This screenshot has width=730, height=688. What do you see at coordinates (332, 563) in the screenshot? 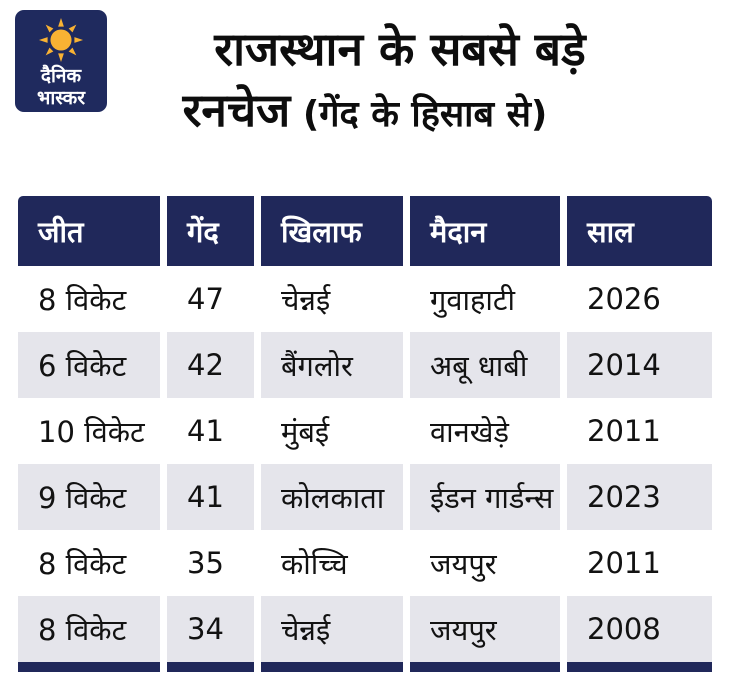
I see `cell-against: कोच्चि` at bounding box center [332, 563].